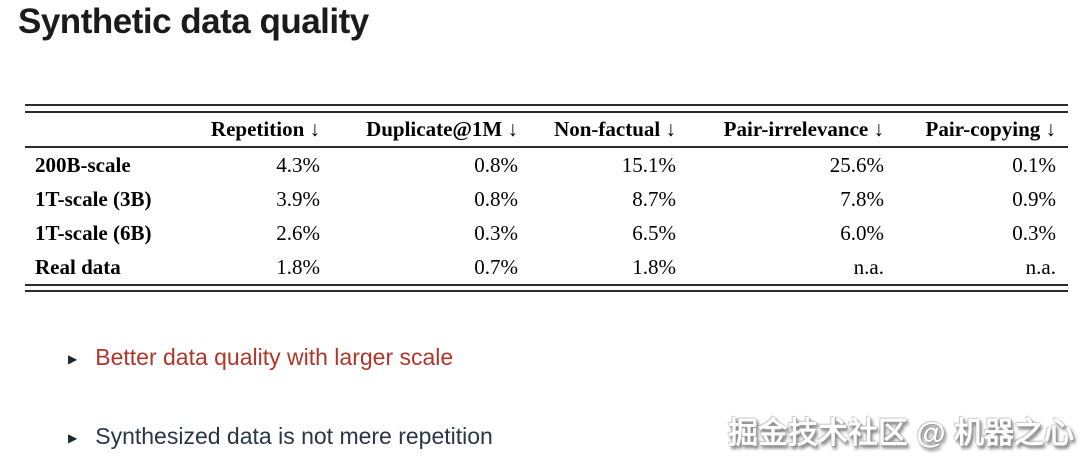  I want to click on row-label: Real data, so click(78, 266).